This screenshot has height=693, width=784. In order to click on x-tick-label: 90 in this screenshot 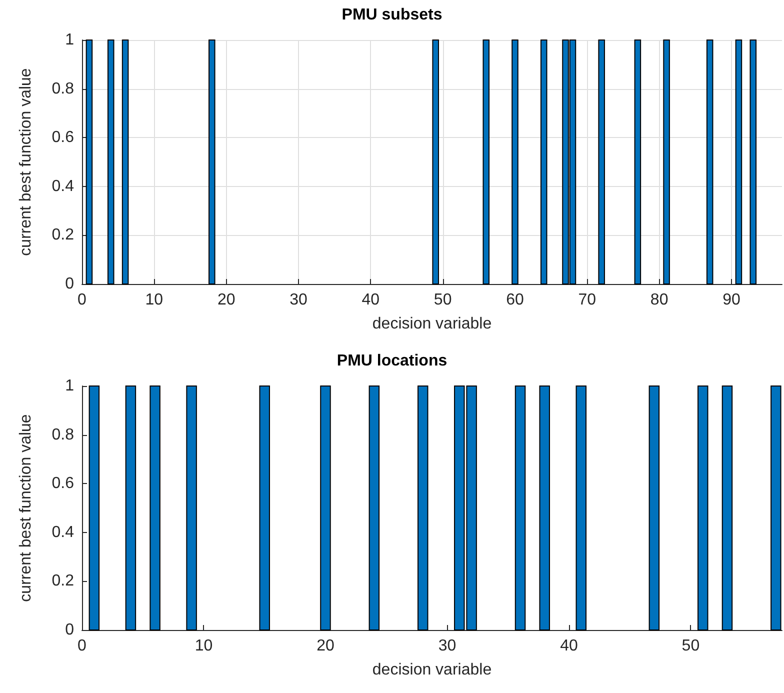, I will do `click(731, 300)`.